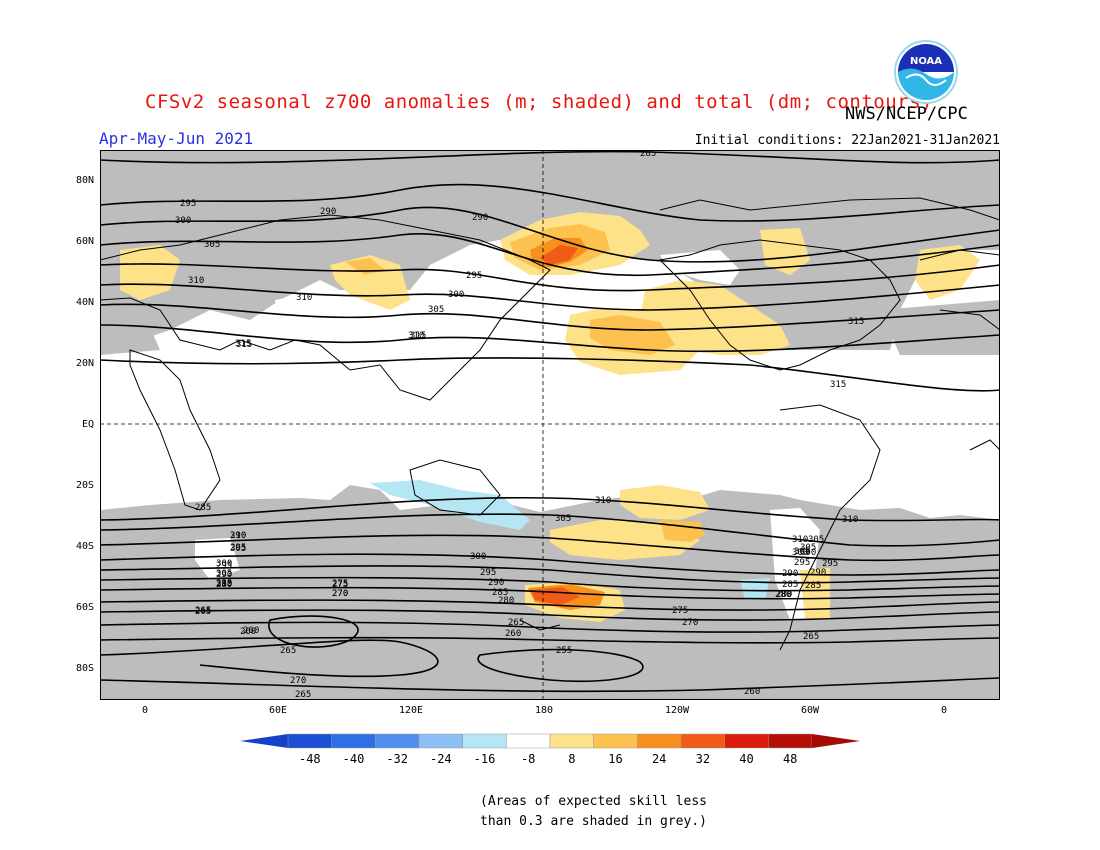  I want to click on colorbar-tick-label: -40, so click(354, 759).